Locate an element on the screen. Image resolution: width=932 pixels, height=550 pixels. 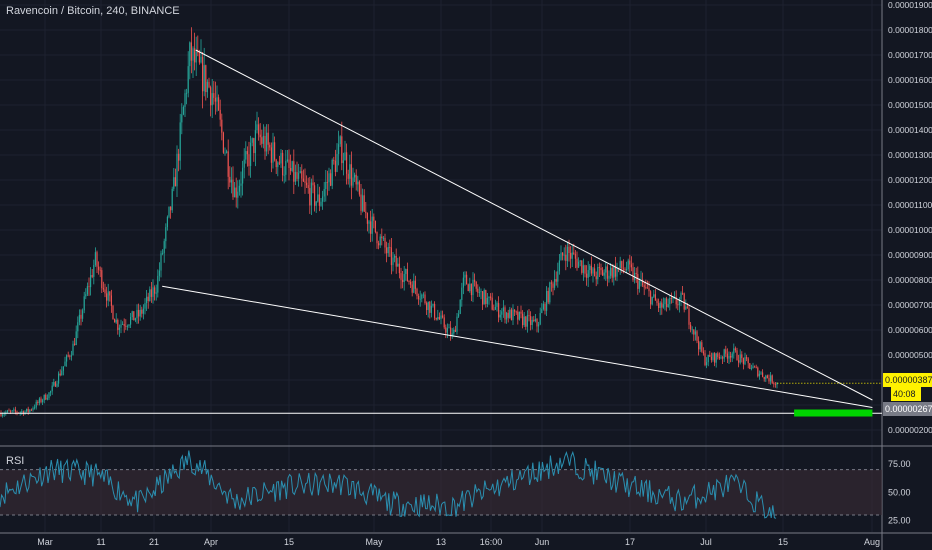
y-tick-label: 0.00001800 is located at coordinates (910, 30).